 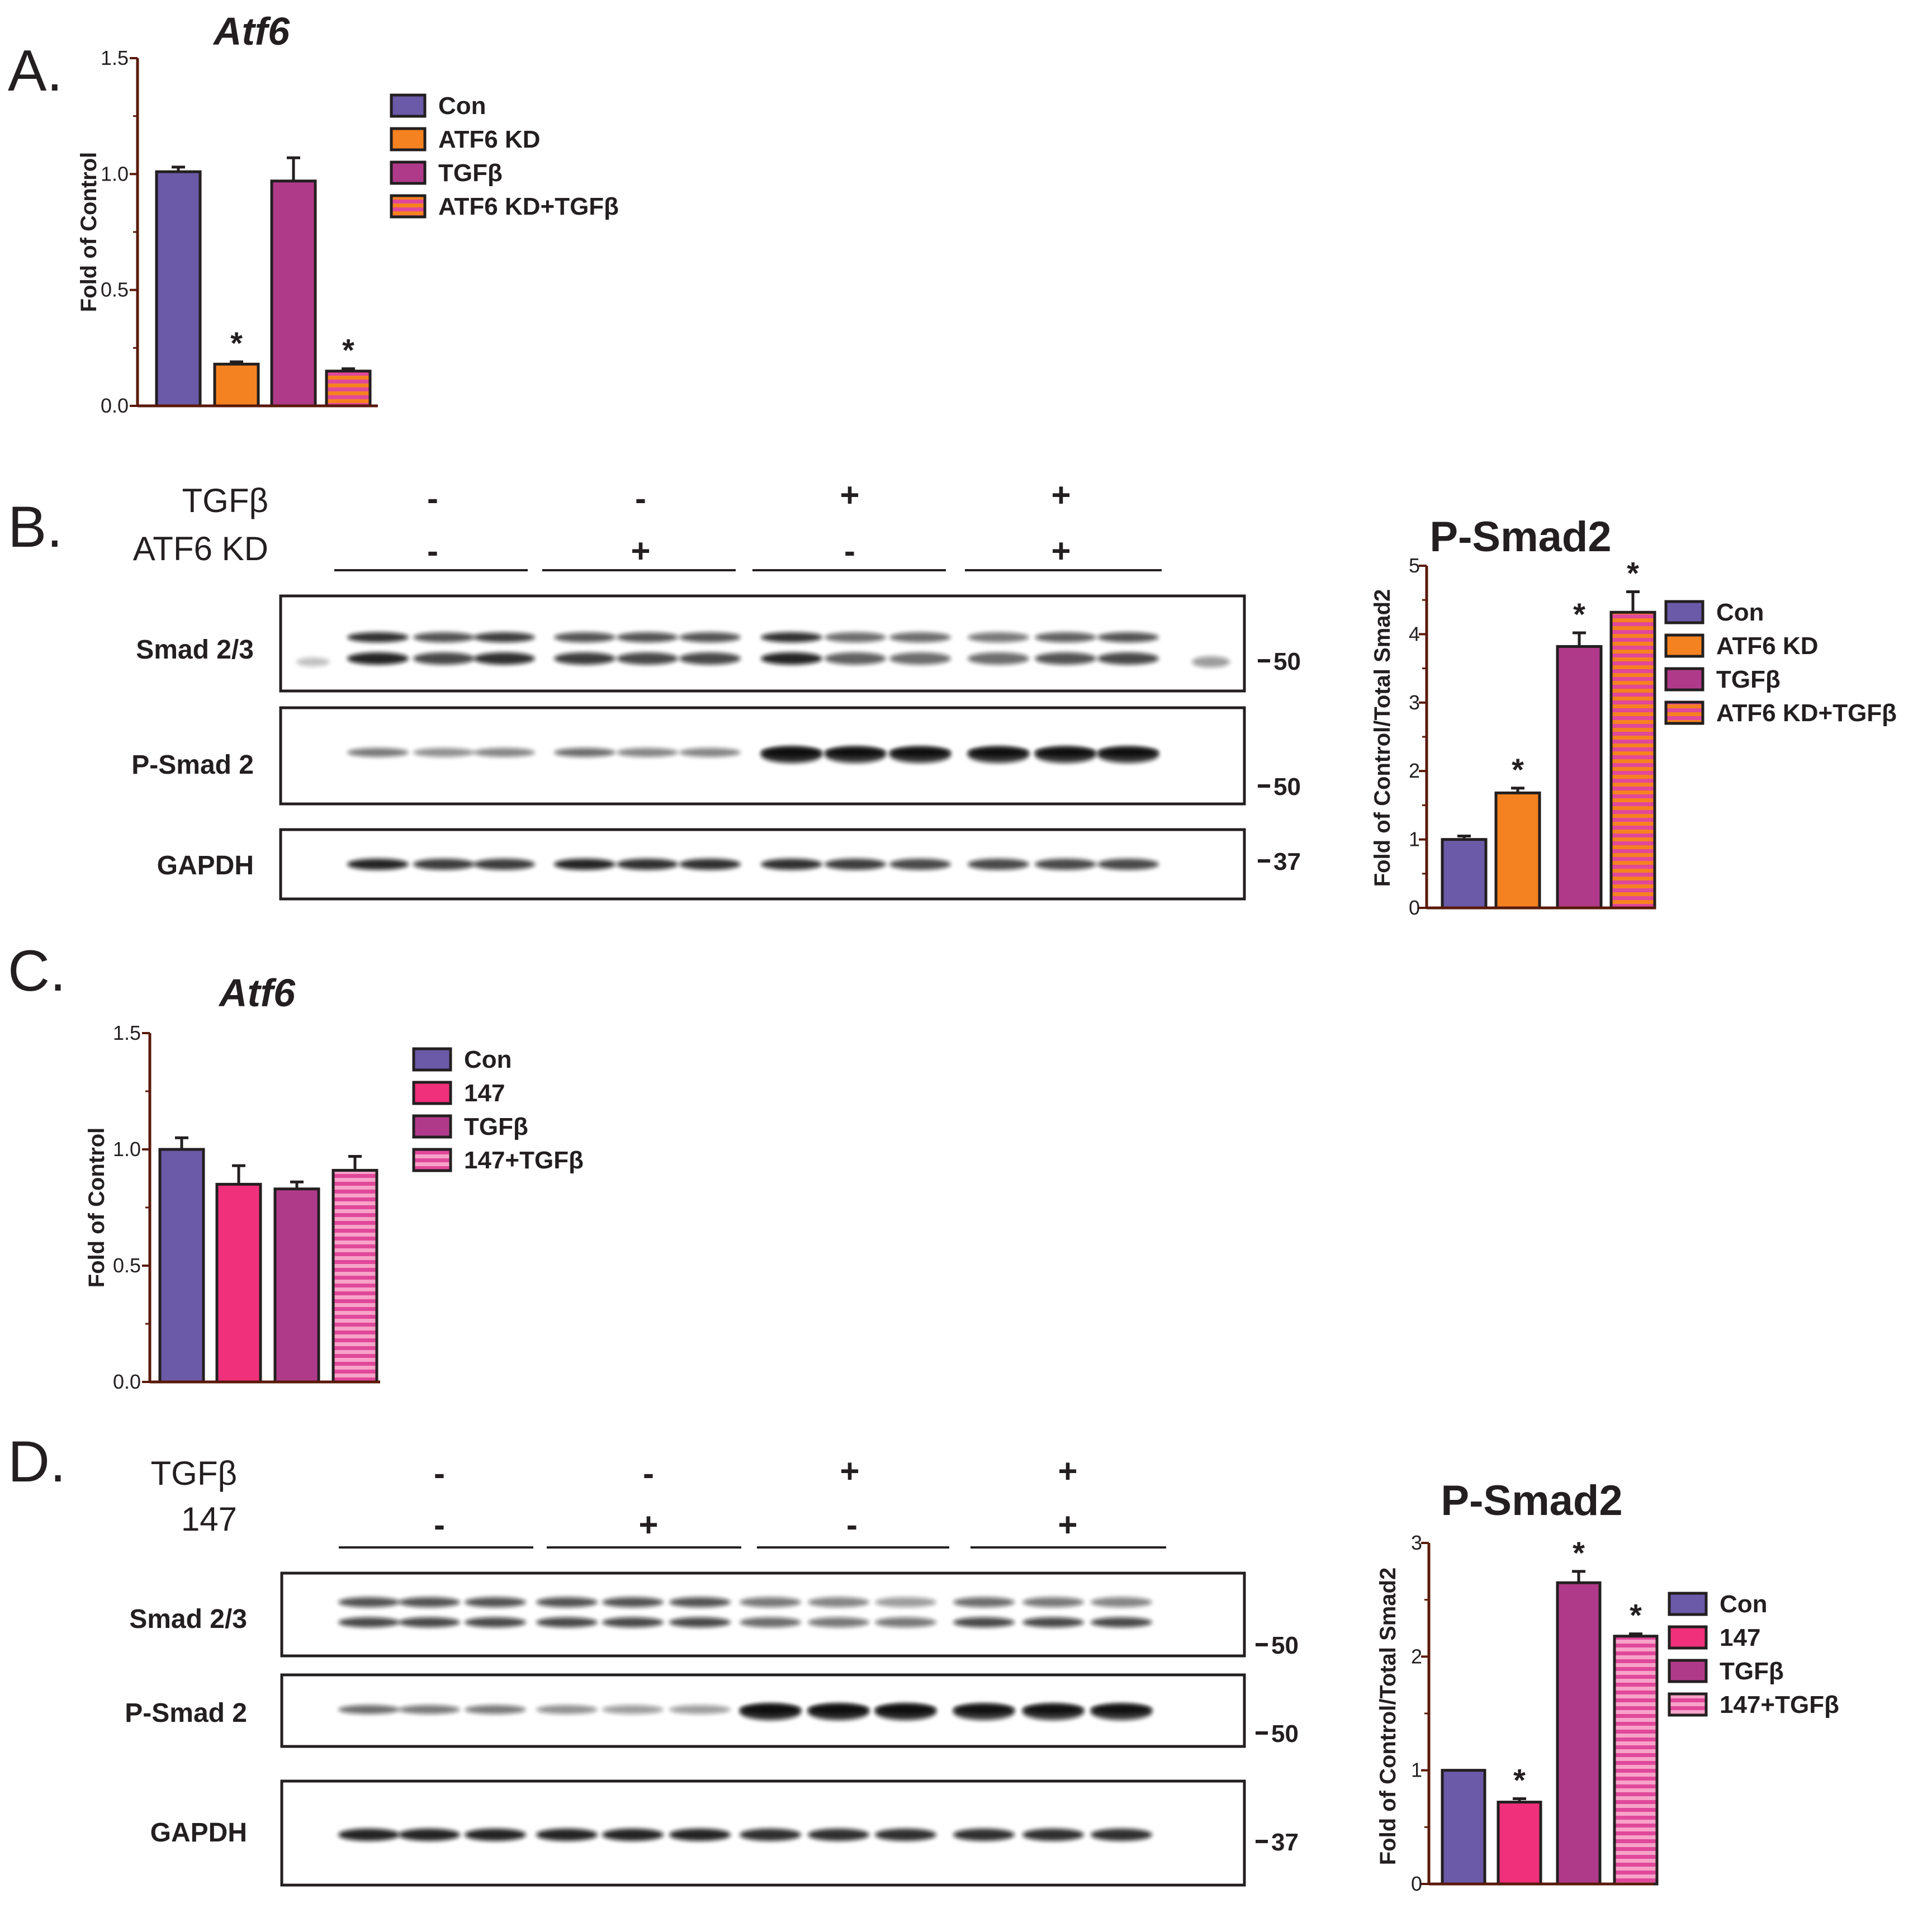 I want to click on y-tick-label: 3, so click(x=1414, y=702).